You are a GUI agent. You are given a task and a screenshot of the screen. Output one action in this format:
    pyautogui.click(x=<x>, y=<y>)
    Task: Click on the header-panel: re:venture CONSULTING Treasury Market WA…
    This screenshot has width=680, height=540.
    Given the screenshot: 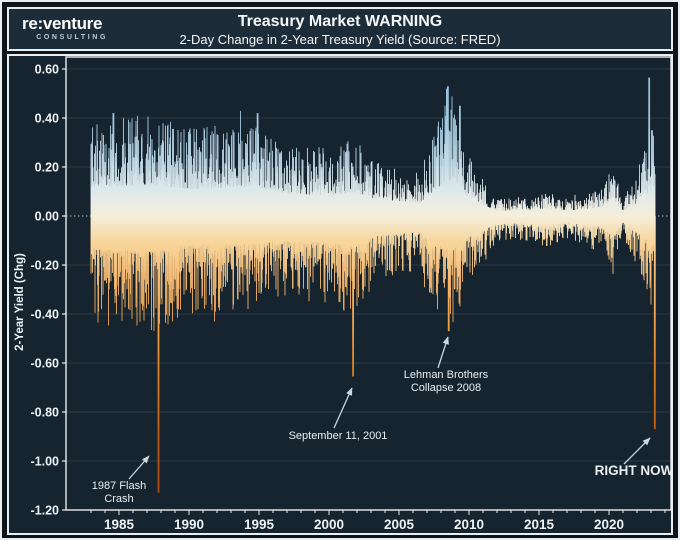 What is the action you would take?
    pyautogui.click(x=340, y=29)
    